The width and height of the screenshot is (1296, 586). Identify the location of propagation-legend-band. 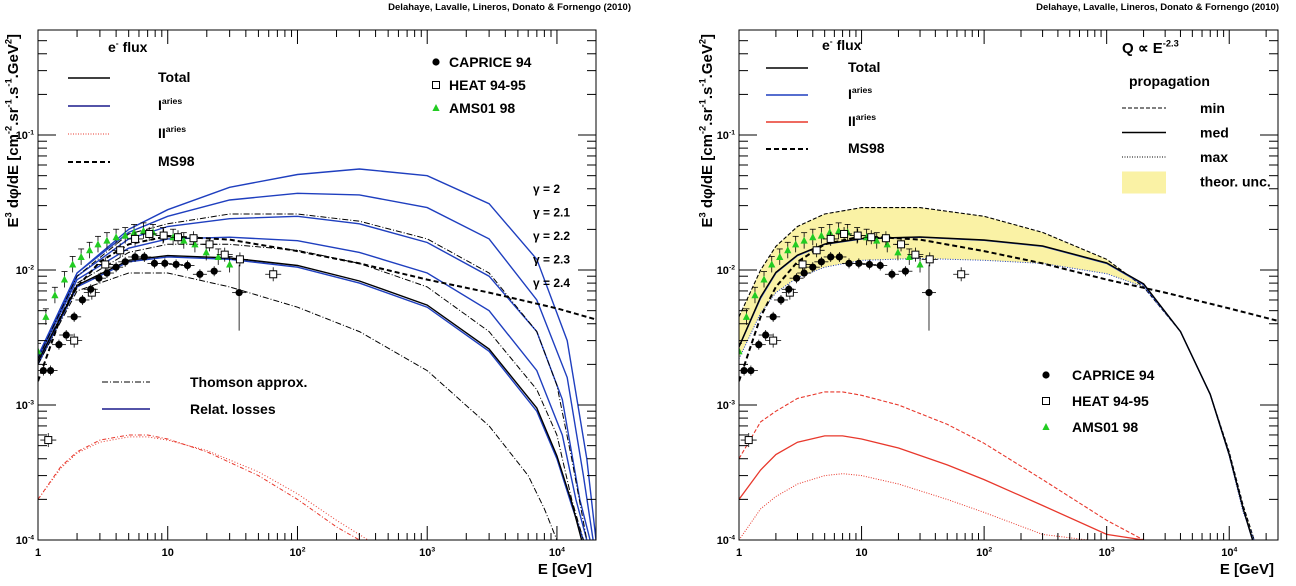
(1144, 182).